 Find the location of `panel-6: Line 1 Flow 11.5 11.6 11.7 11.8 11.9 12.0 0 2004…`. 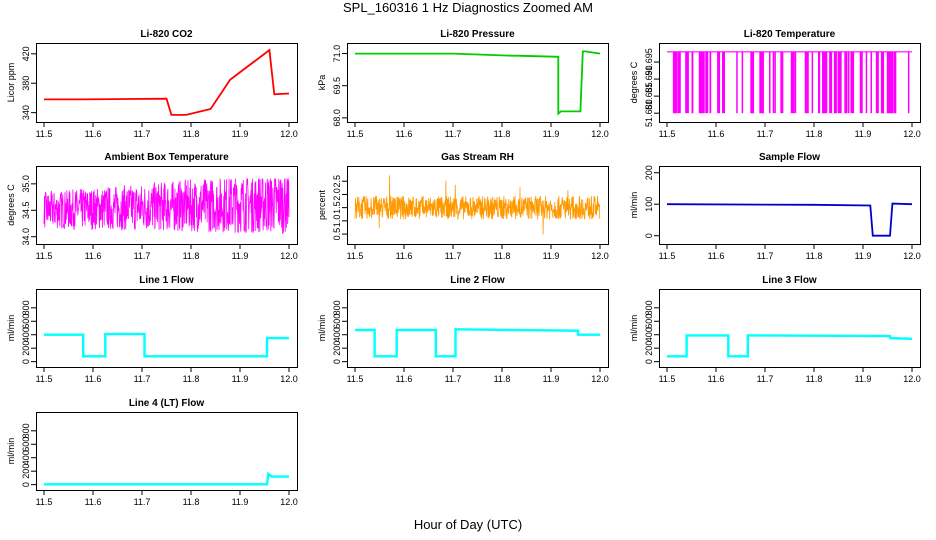

panel-6: Line 1 Flow 11.5 11.6 11.7 11.8 11.9 12.0 0 2004… is located at coordinates (152, 329).